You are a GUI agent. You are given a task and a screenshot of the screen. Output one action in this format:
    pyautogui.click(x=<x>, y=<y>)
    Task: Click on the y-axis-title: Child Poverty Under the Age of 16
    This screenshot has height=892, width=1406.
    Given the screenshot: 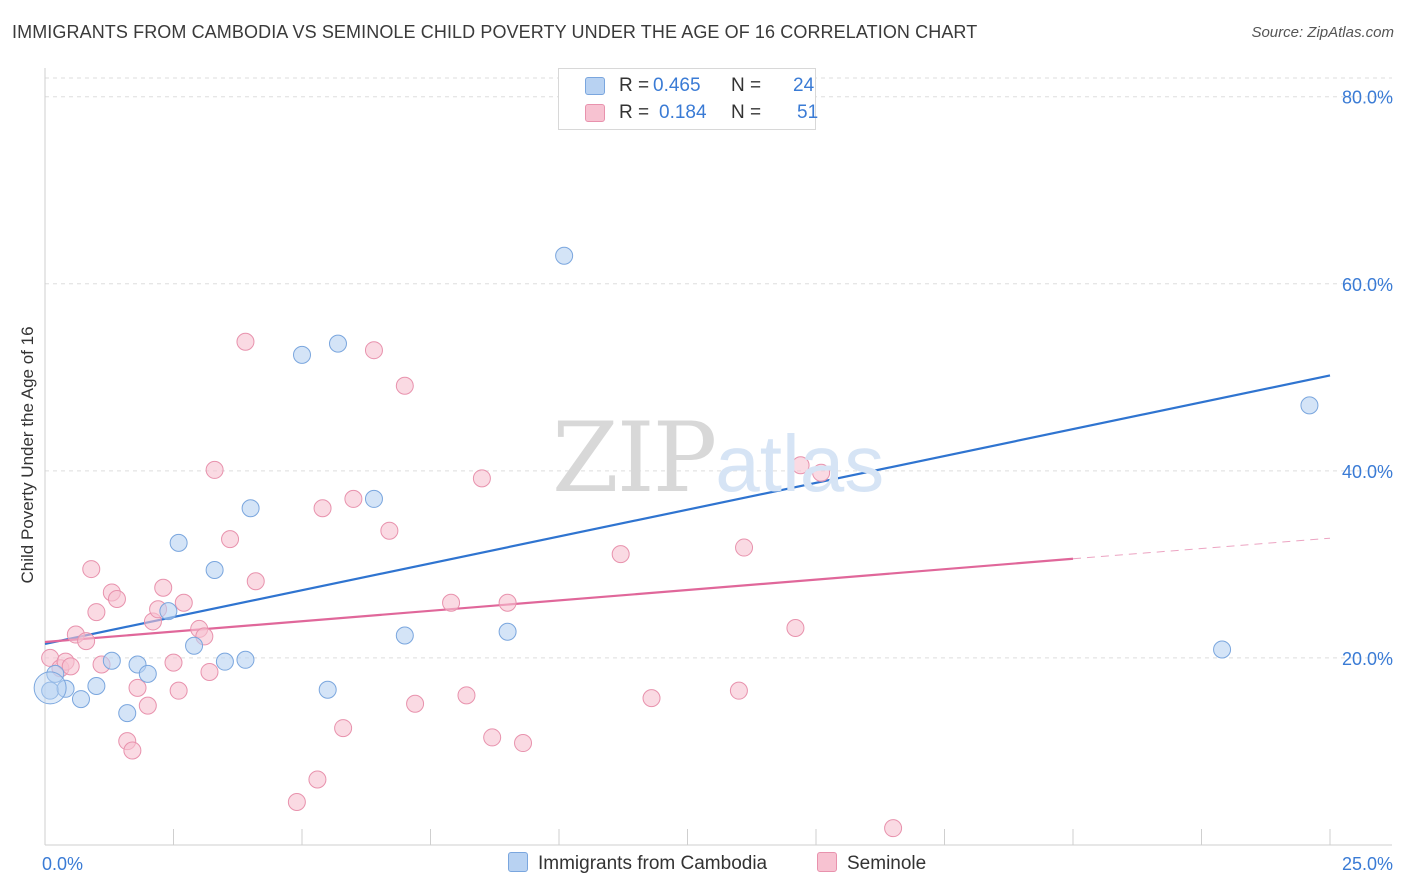 What is the action you would take?
    pyautogui.click(x=27, y=455)
    